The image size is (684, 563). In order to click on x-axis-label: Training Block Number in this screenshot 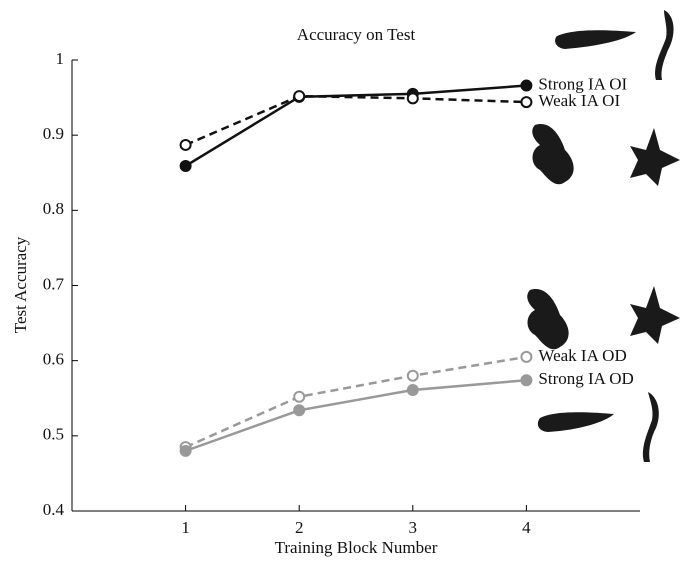, I will do `click(356, 547)`.